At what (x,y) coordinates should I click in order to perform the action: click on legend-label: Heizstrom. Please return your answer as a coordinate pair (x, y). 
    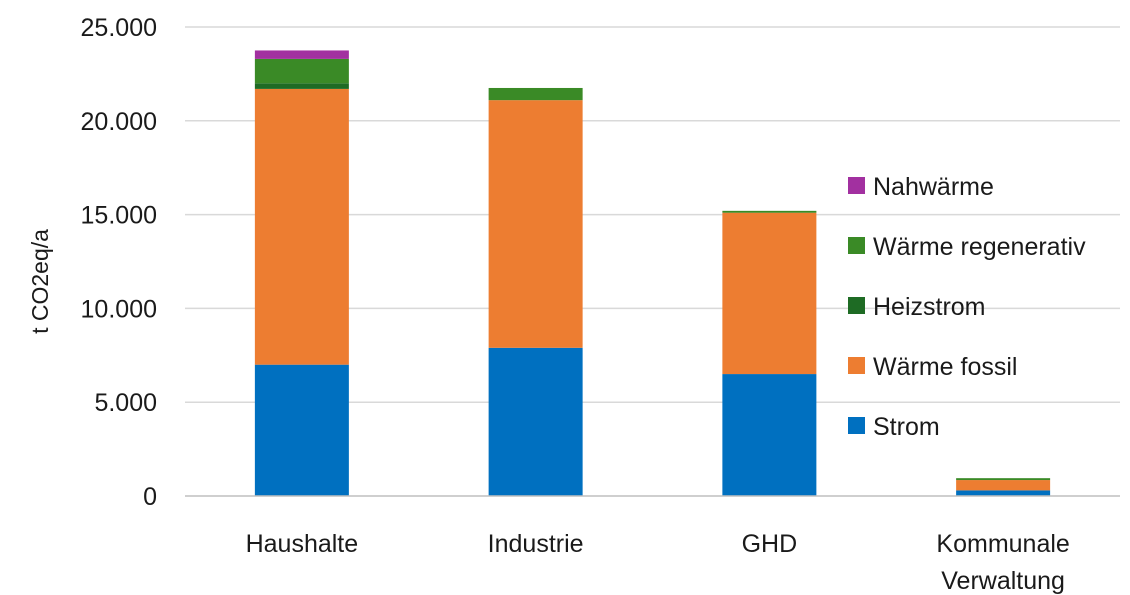
    Looking at the image, I should click on (929, 307).